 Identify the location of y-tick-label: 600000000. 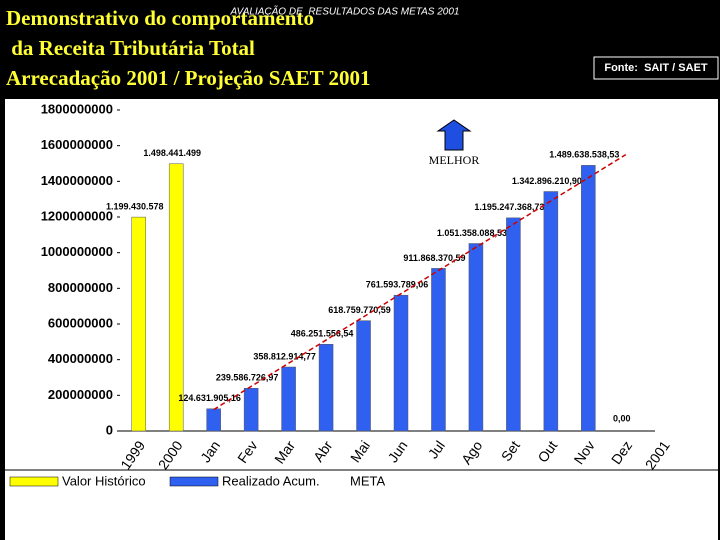
(80, 322).